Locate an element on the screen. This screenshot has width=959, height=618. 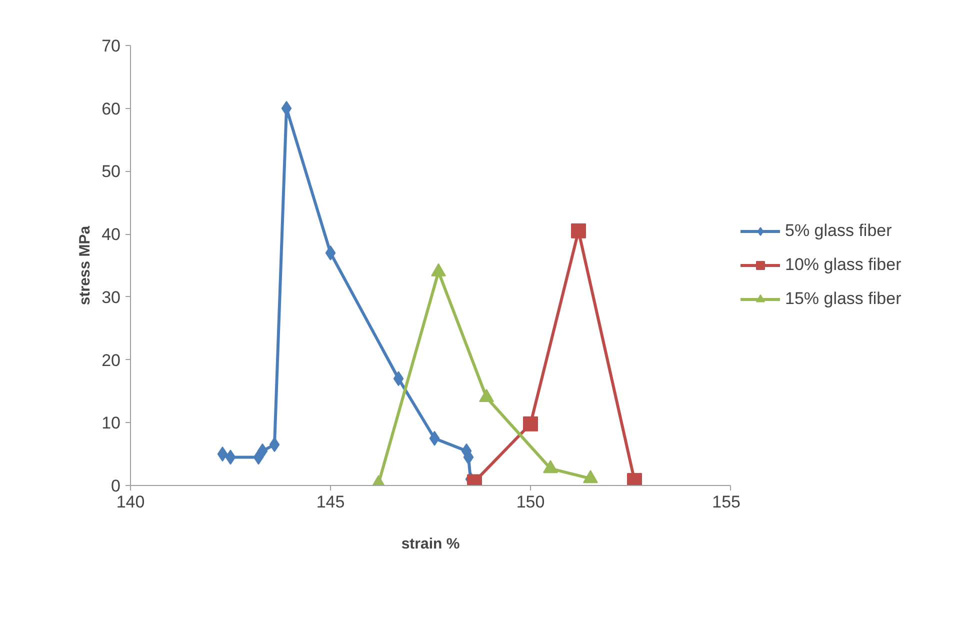
y-tick-label: 70 is located at coordinates (111, 46).